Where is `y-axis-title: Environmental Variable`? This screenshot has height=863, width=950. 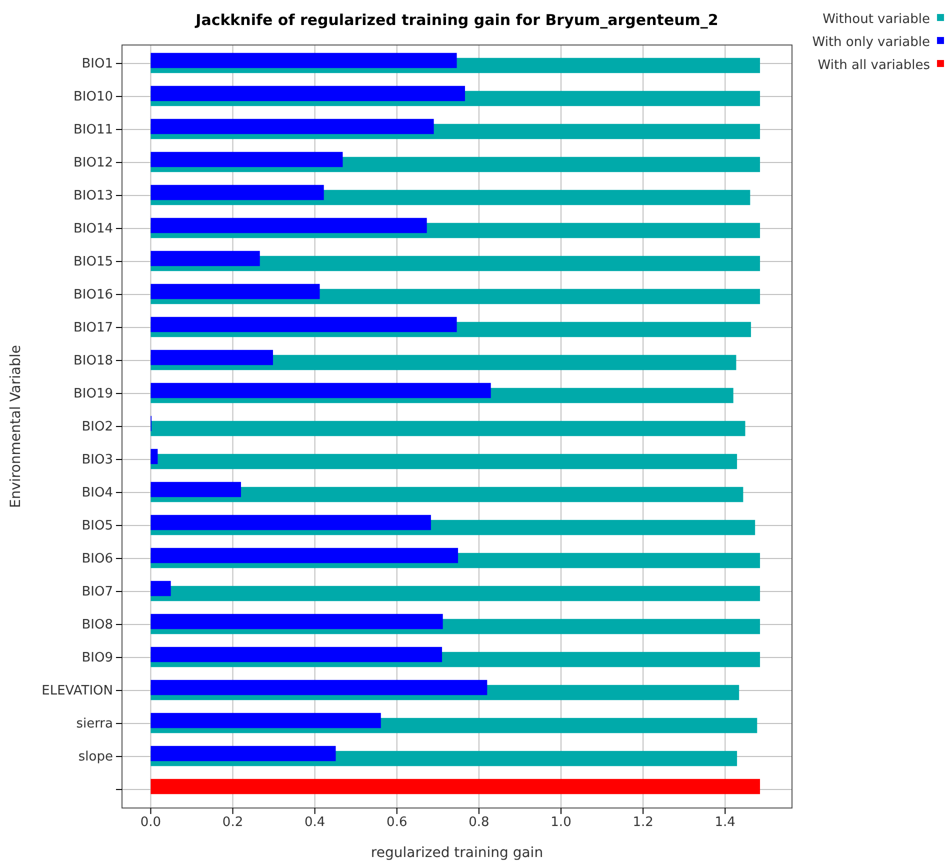 y-axis-title: Environmental Variable is located at coordinates (16, 426).